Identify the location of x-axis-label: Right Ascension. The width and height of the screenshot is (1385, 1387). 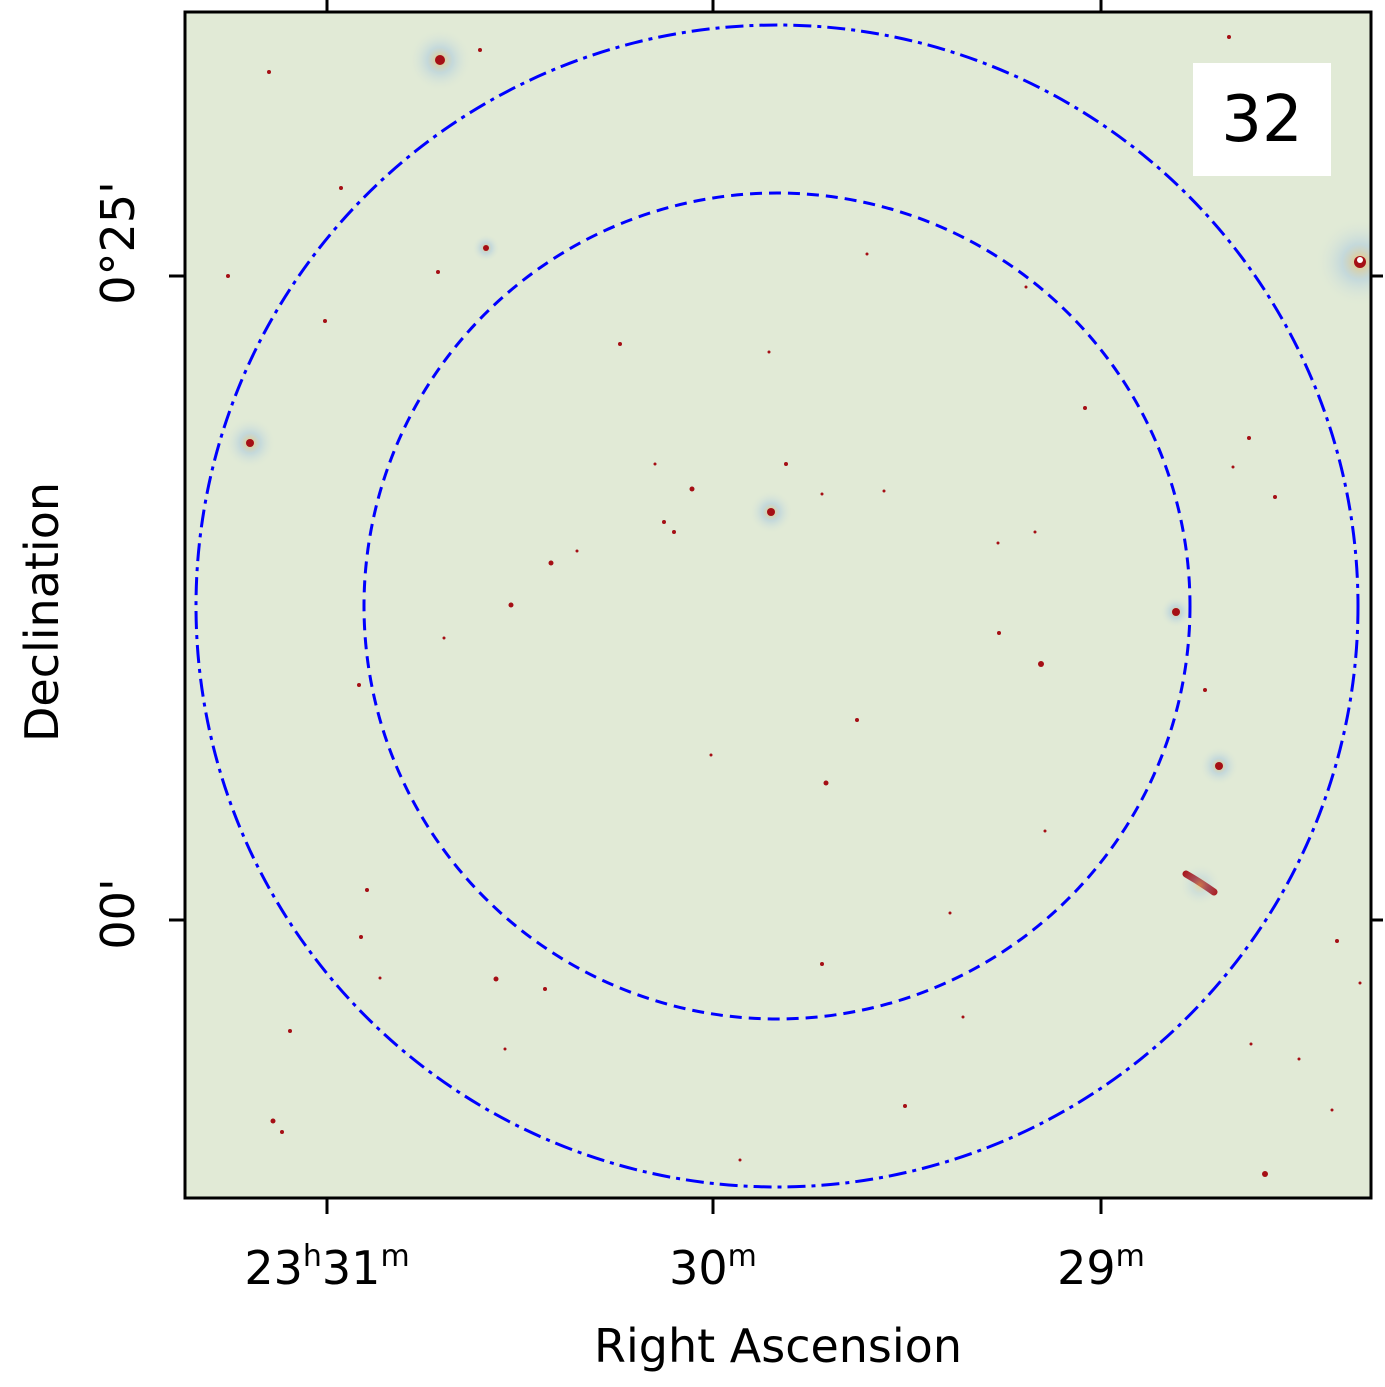
(778, 1346).